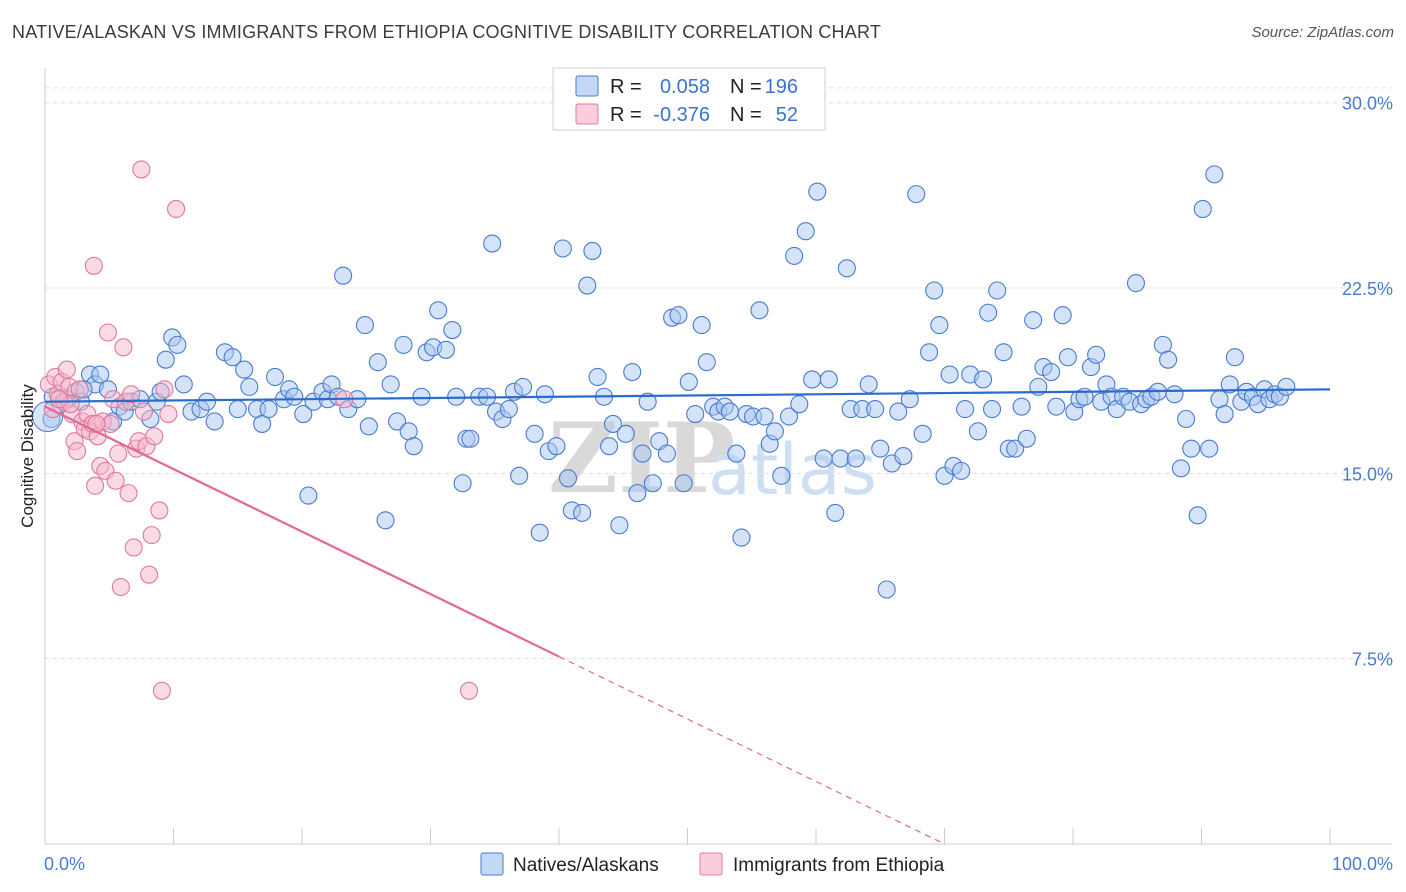 This screenshot has height=892, width=1406. What do you see at coordinates (1367, 382) in the screenshot?
I see `y-tick-labels: 7.5% 15.0% 22.5% 30.0%` at bounding box center [1367, 382].